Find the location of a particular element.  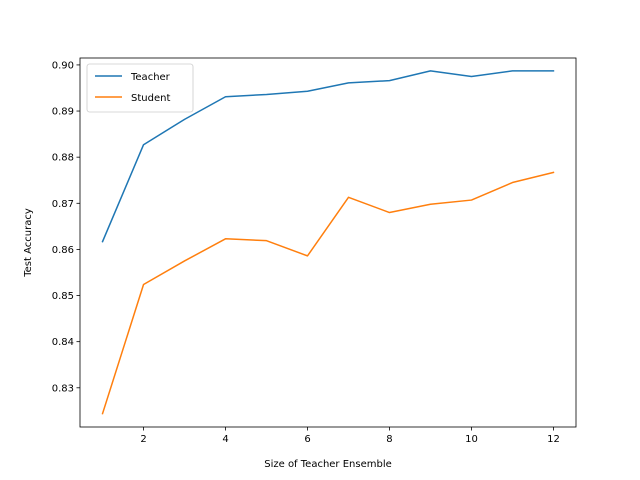

legend: Teacher Student is located at coordinates (140, 88).